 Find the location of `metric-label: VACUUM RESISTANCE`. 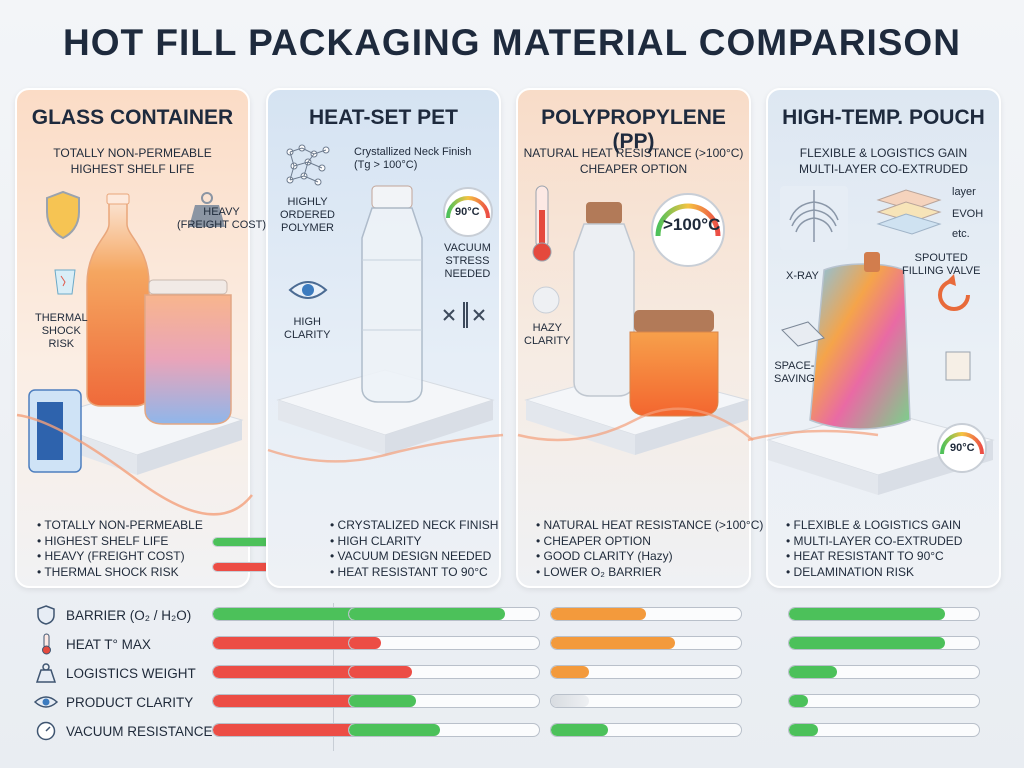

metric-label: VACUUM RESISTANCE is located at coordinates (139, 731).